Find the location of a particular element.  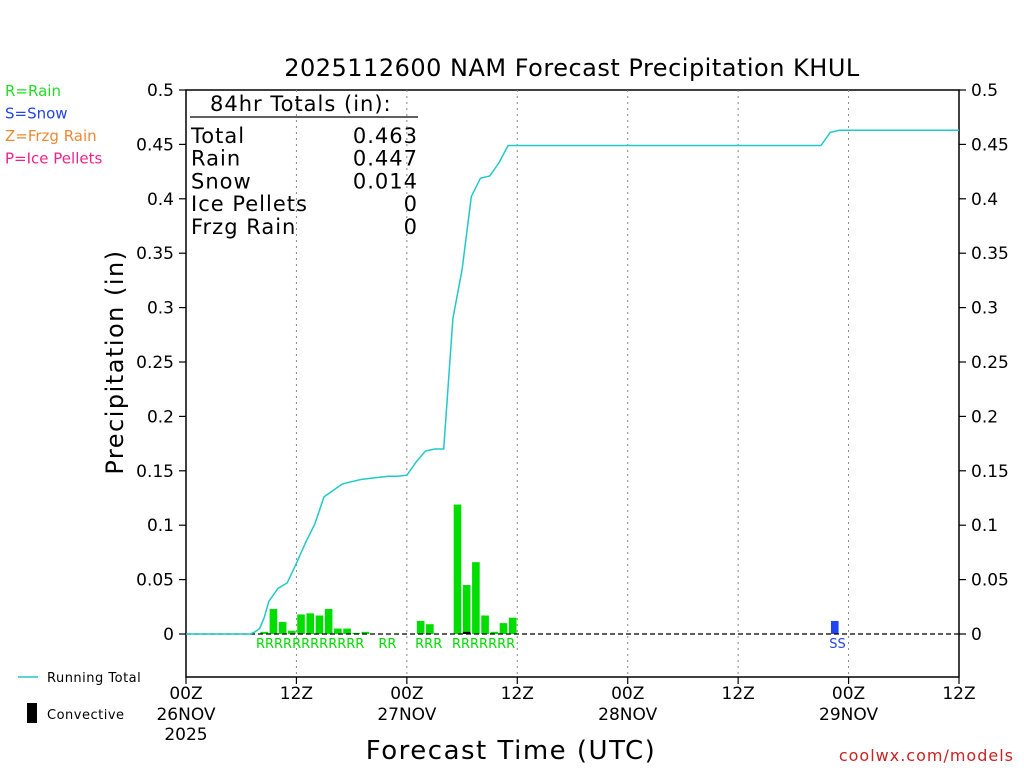

totals-label: Total is located at coordinates (217, 136).